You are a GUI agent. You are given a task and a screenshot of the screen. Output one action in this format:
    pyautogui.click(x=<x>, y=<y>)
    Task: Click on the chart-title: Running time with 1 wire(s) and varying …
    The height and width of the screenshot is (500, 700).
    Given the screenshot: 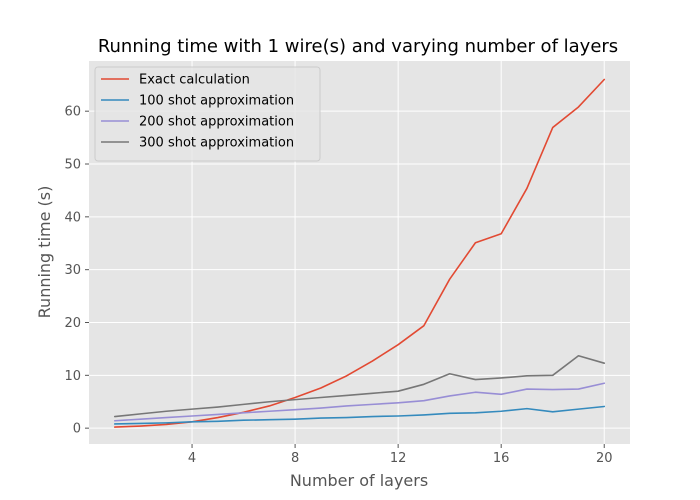 What is the action you would take?
    pyautogui.click(x=358, y=46)
    